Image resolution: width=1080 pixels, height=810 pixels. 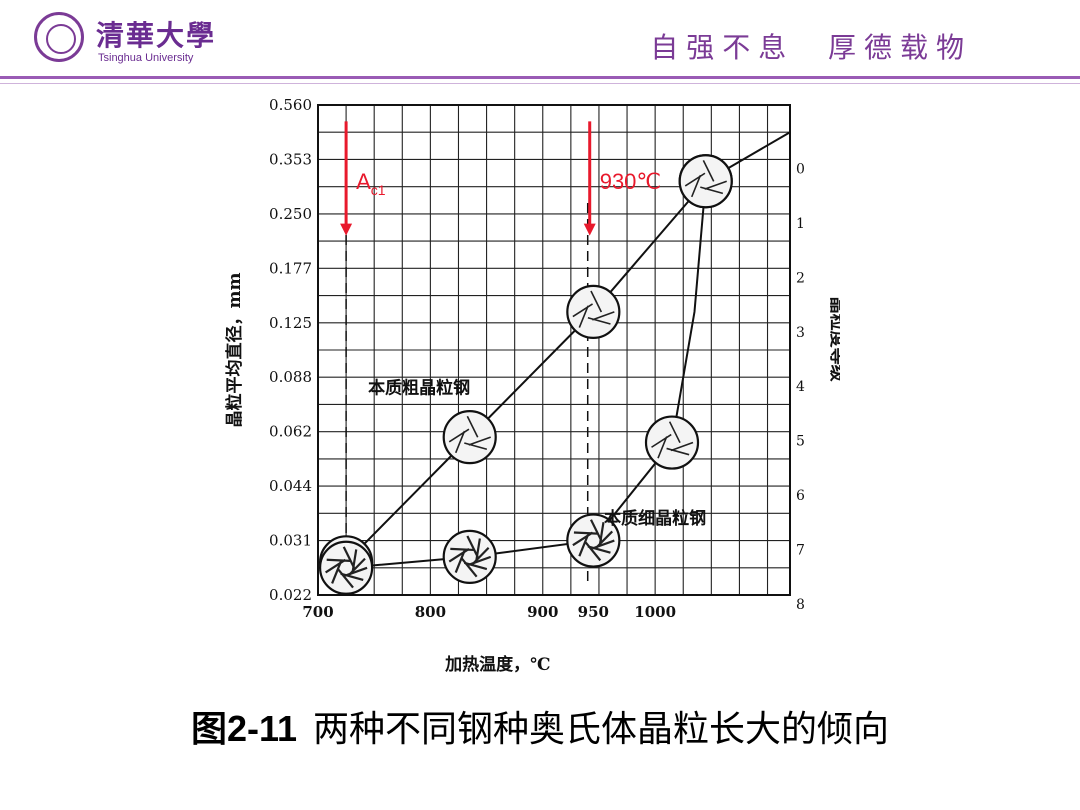 I want to click on university-logo: 清華大學 Tsinghua University, so click(x=134, y=38).